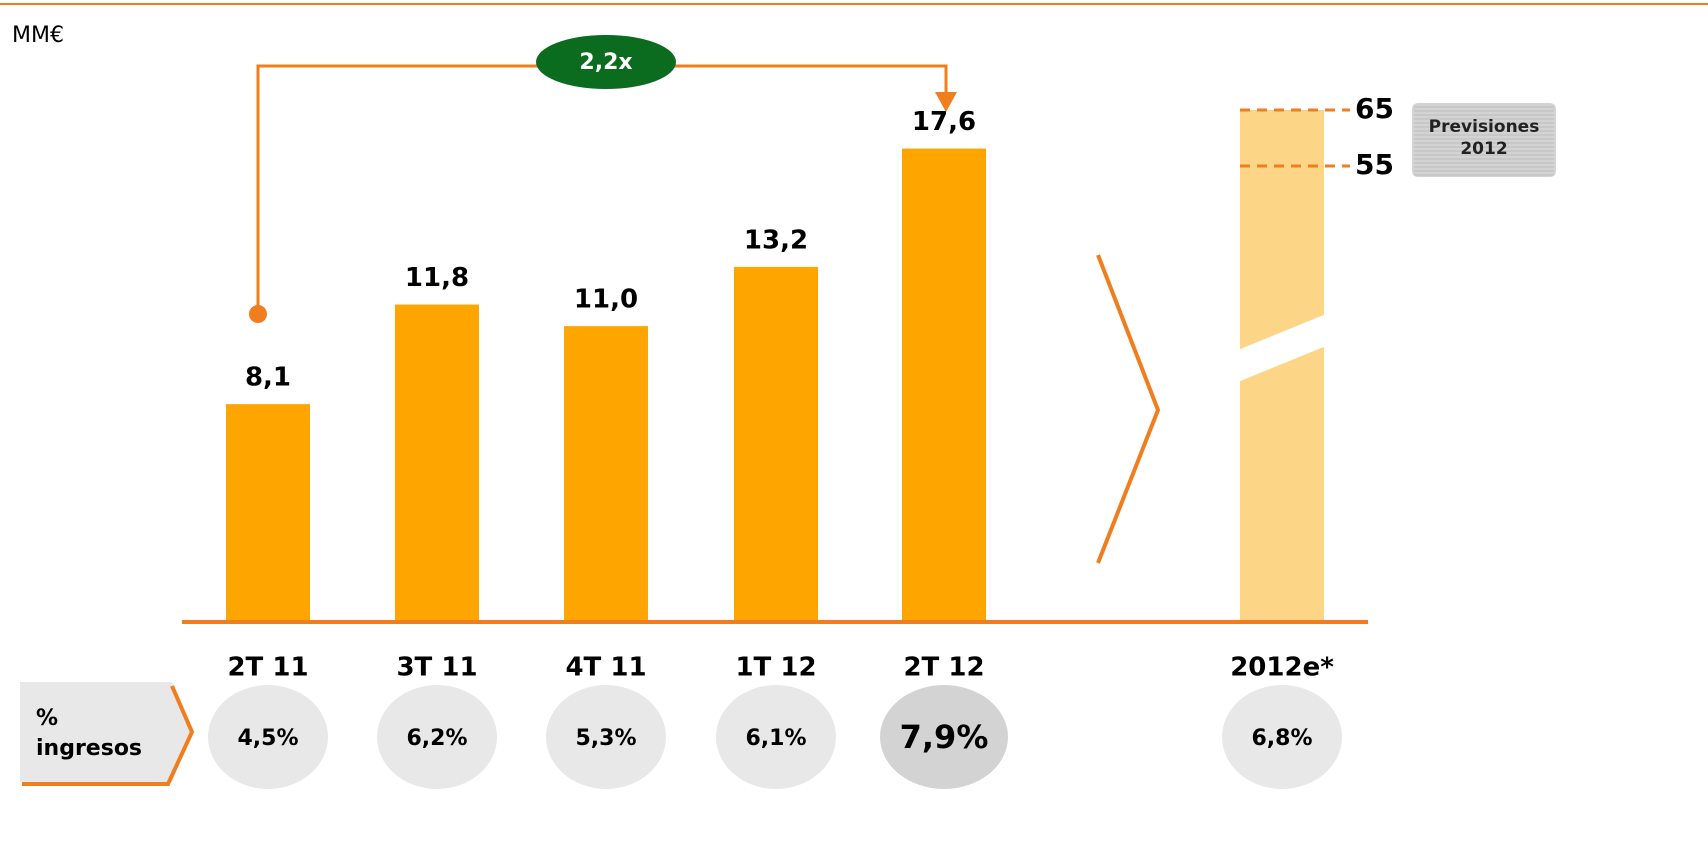  What do you see at coordinates (1282, 348) in the screenshot?
I see `axis-break` at bounding box center [1282, 348].